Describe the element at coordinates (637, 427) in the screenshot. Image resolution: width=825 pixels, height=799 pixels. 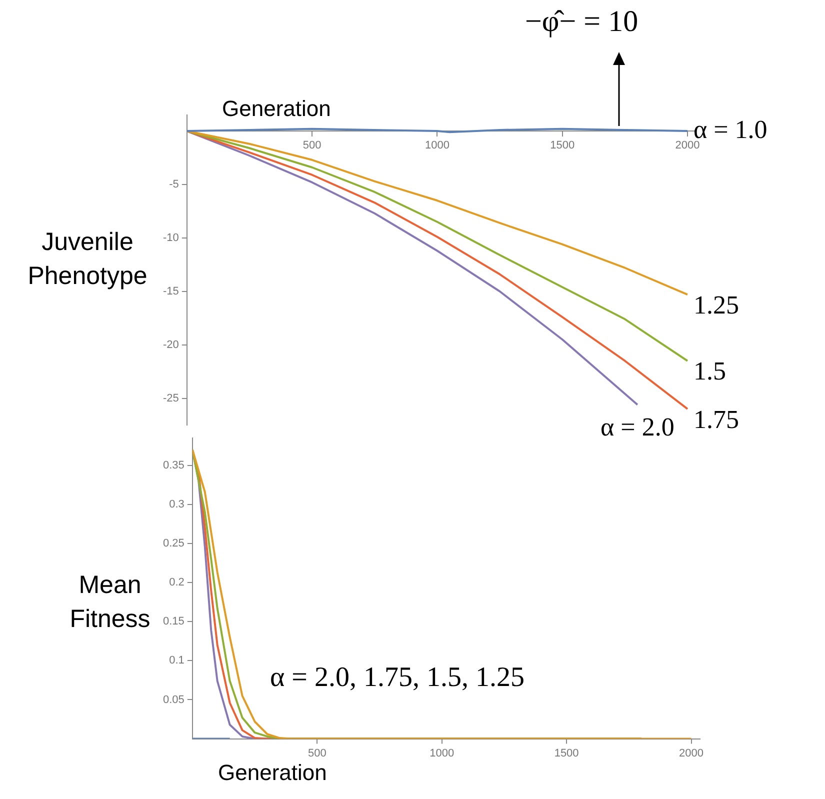
I see `series-label: α = 2.0` at that location.